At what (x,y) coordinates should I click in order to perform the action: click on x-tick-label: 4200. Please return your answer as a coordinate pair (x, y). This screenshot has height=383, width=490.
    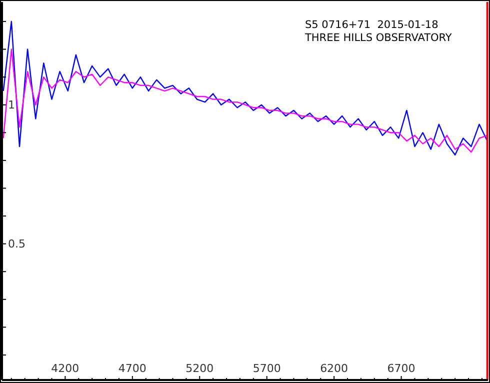
    Looking at the image, I should click on (65, 368).